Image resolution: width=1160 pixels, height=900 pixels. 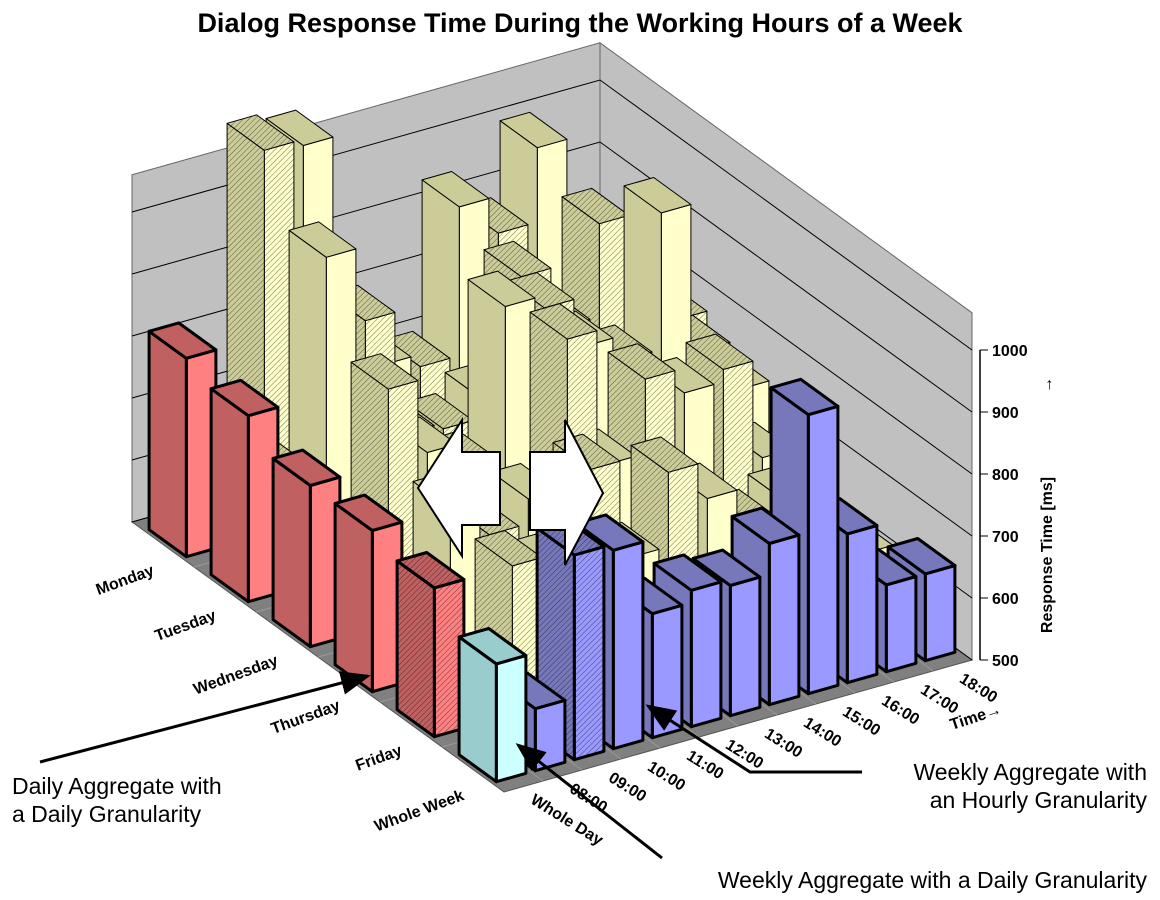 I want to click on annotation-lines, so click(x=450, y=765).